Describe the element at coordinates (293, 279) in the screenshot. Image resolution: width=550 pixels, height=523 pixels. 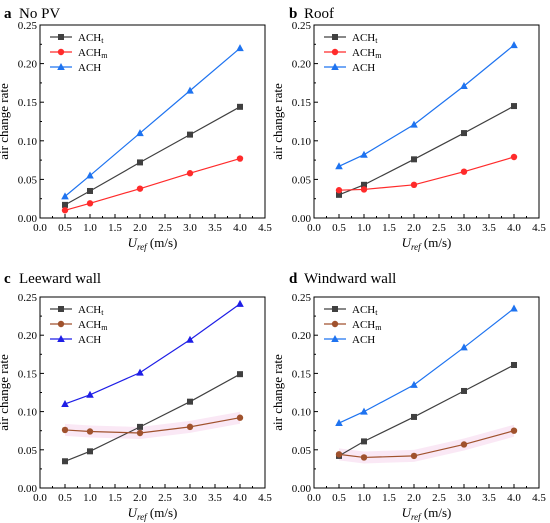
I see `panel-letter: d` at that location.